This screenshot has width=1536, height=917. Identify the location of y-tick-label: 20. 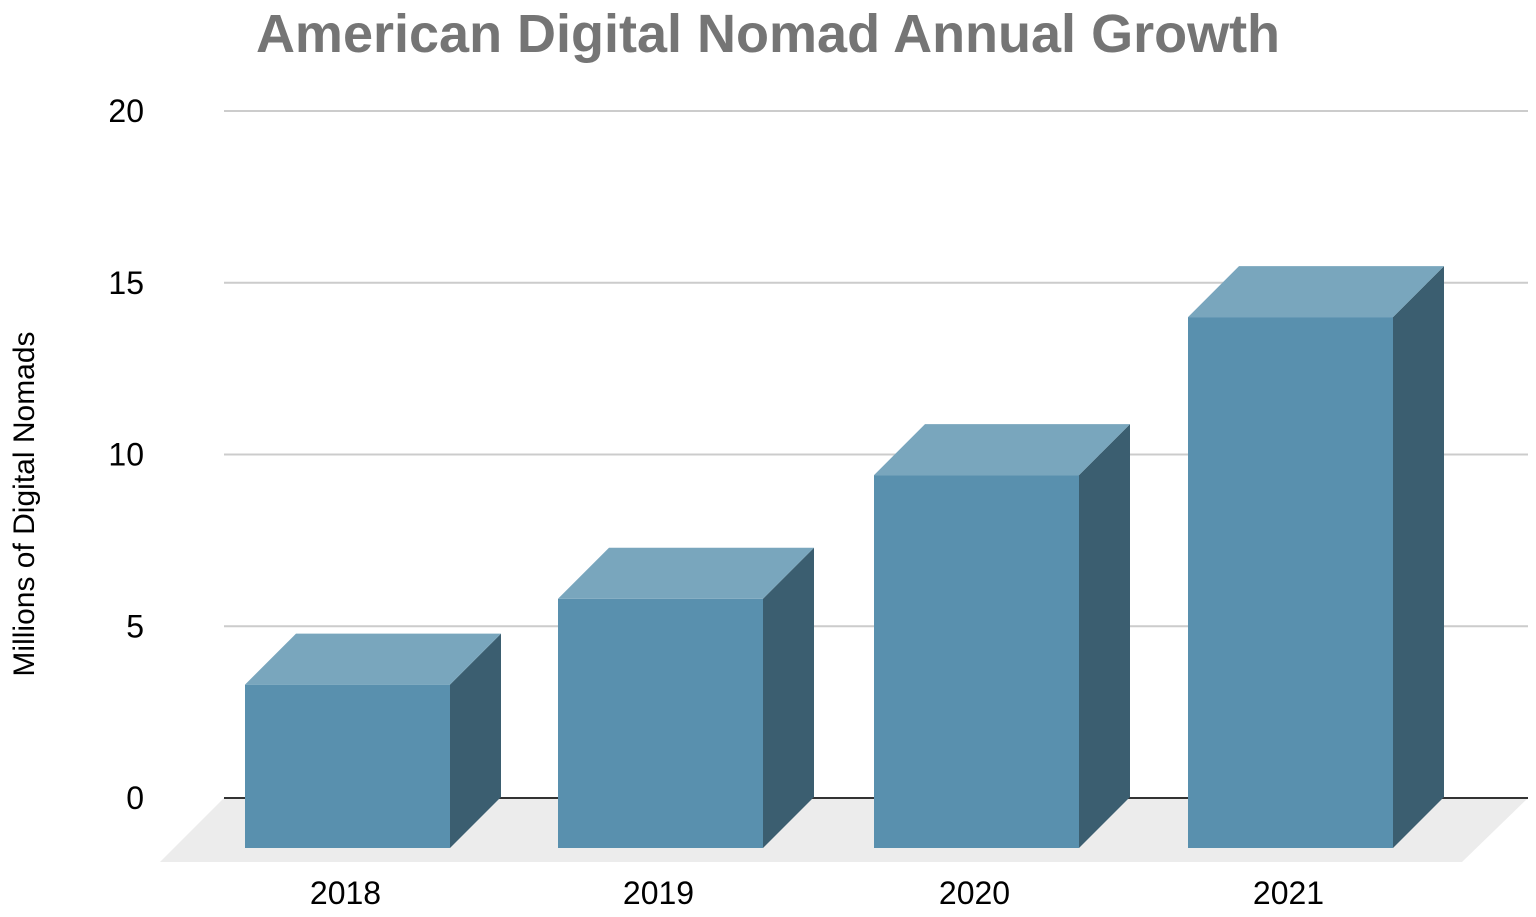
(126, 111).